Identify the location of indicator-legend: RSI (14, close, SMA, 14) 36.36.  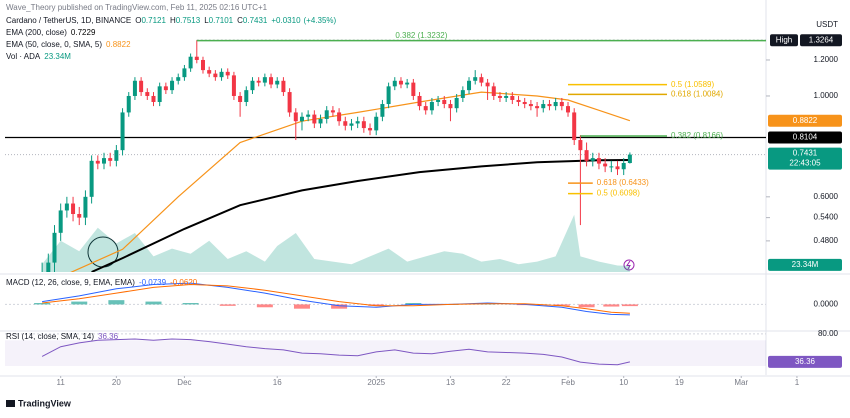
(62, 336).